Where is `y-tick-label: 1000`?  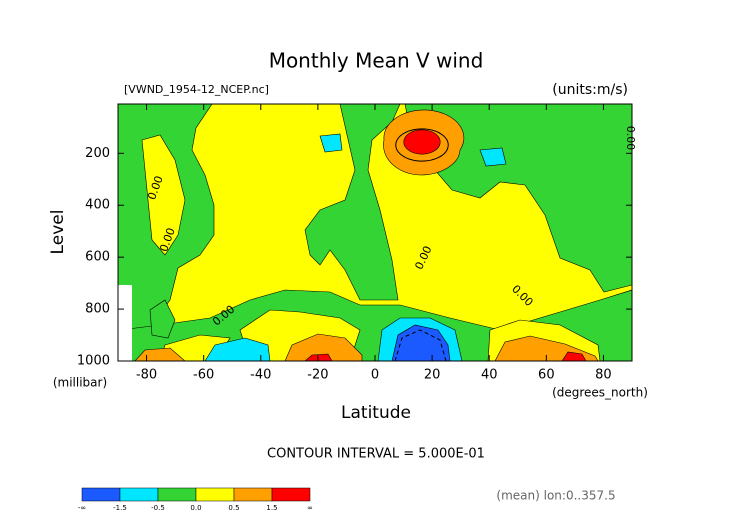 y-tick-label: 1000 is located at coordinates (93, 361).